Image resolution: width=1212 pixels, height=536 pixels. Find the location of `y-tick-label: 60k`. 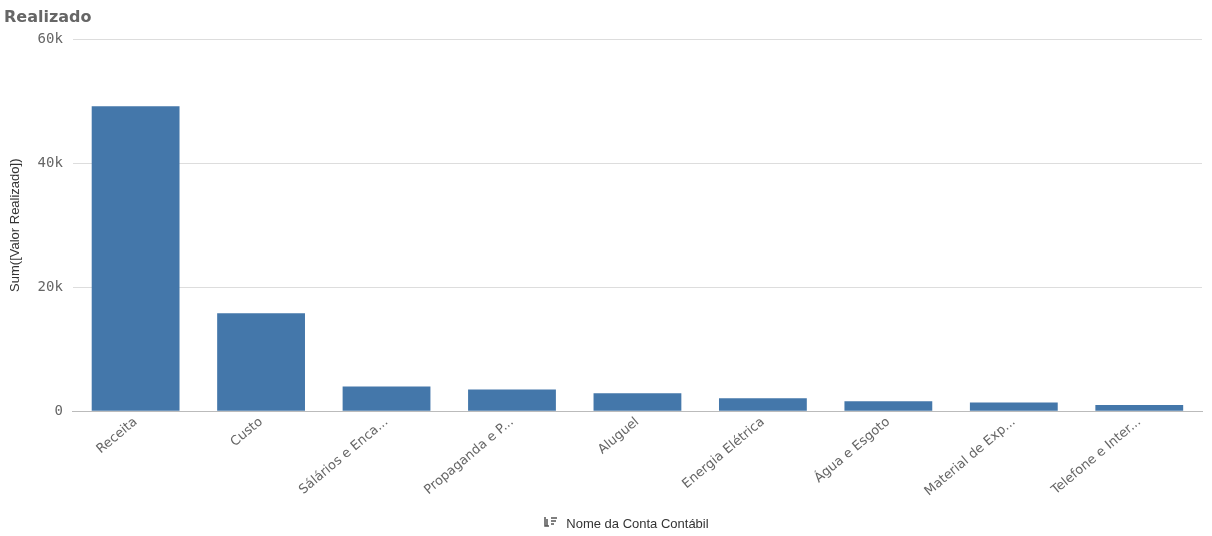

y-tick-label: 60k is located at coordinates (50, 37).